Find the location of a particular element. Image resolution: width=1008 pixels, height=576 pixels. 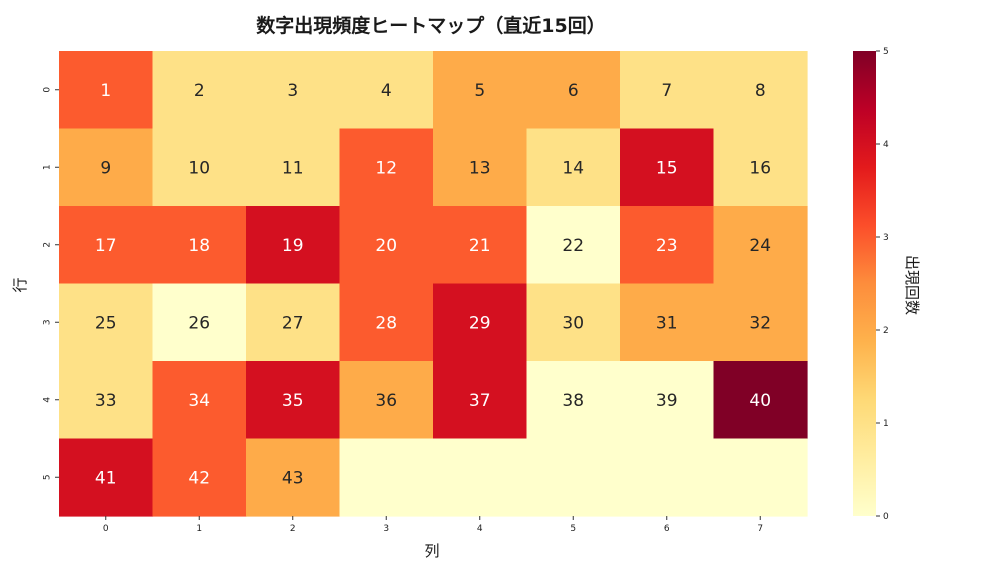

cell-number-label: 43 is located at coordinates (293, 478).